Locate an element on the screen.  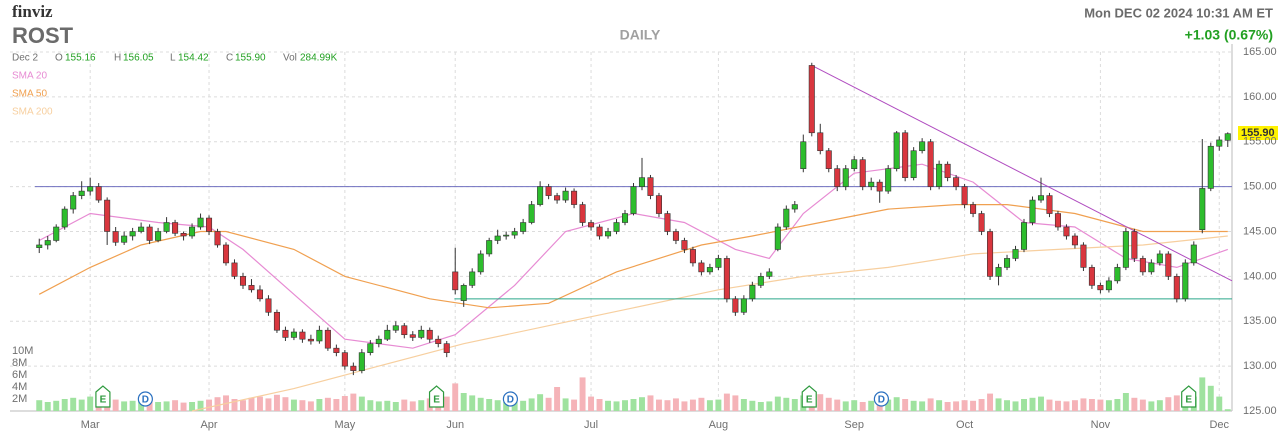
event-label: E is located at coordinates (809, 400).